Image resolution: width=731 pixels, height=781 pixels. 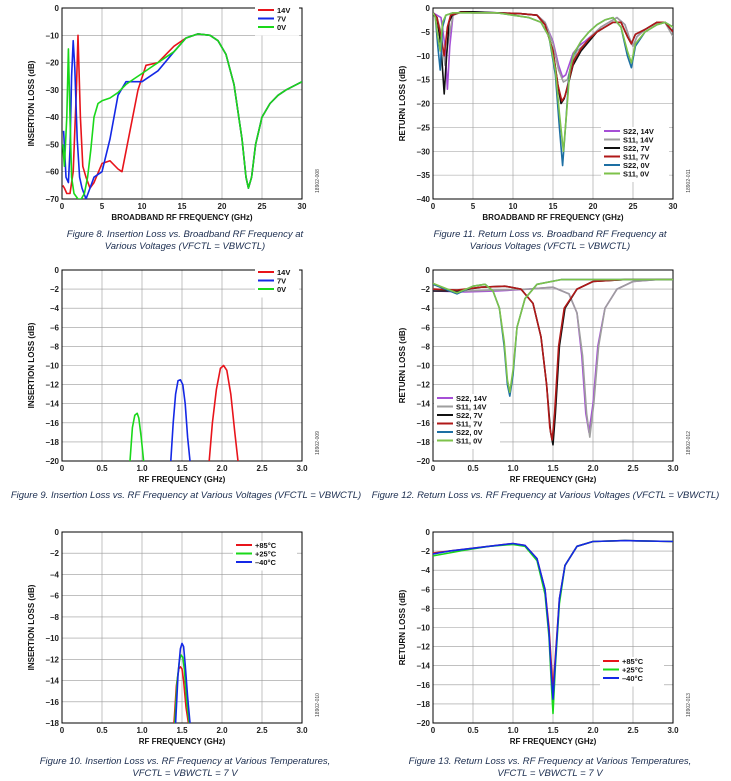 I want to click on legend-label: S22, 0V, so click(x=469, y=432).